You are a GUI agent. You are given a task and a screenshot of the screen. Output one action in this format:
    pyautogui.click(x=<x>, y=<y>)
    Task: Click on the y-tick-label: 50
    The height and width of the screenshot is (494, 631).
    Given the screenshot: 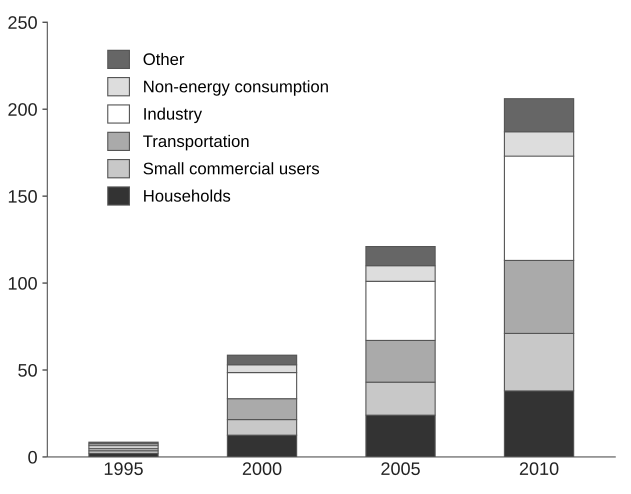 What is the action you would take?
    pyautogui.click(x=27, y=370)
    